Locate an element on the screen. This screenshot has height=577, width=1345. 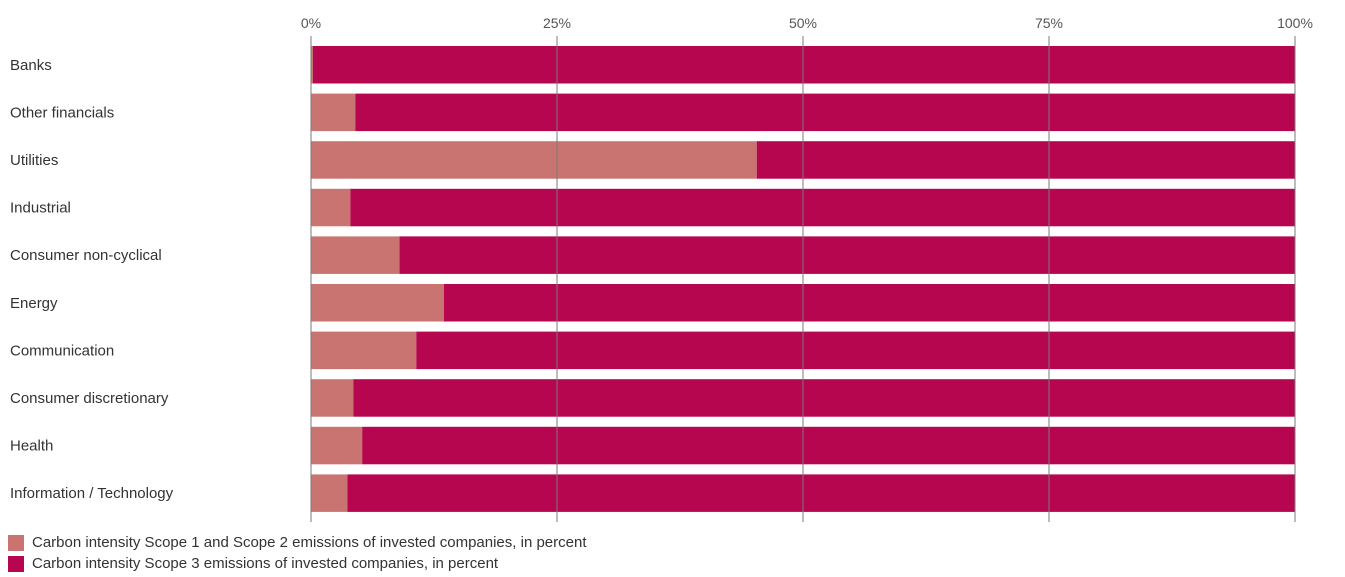
legend-swatch-scope3 is located at coordinates (16, 563).